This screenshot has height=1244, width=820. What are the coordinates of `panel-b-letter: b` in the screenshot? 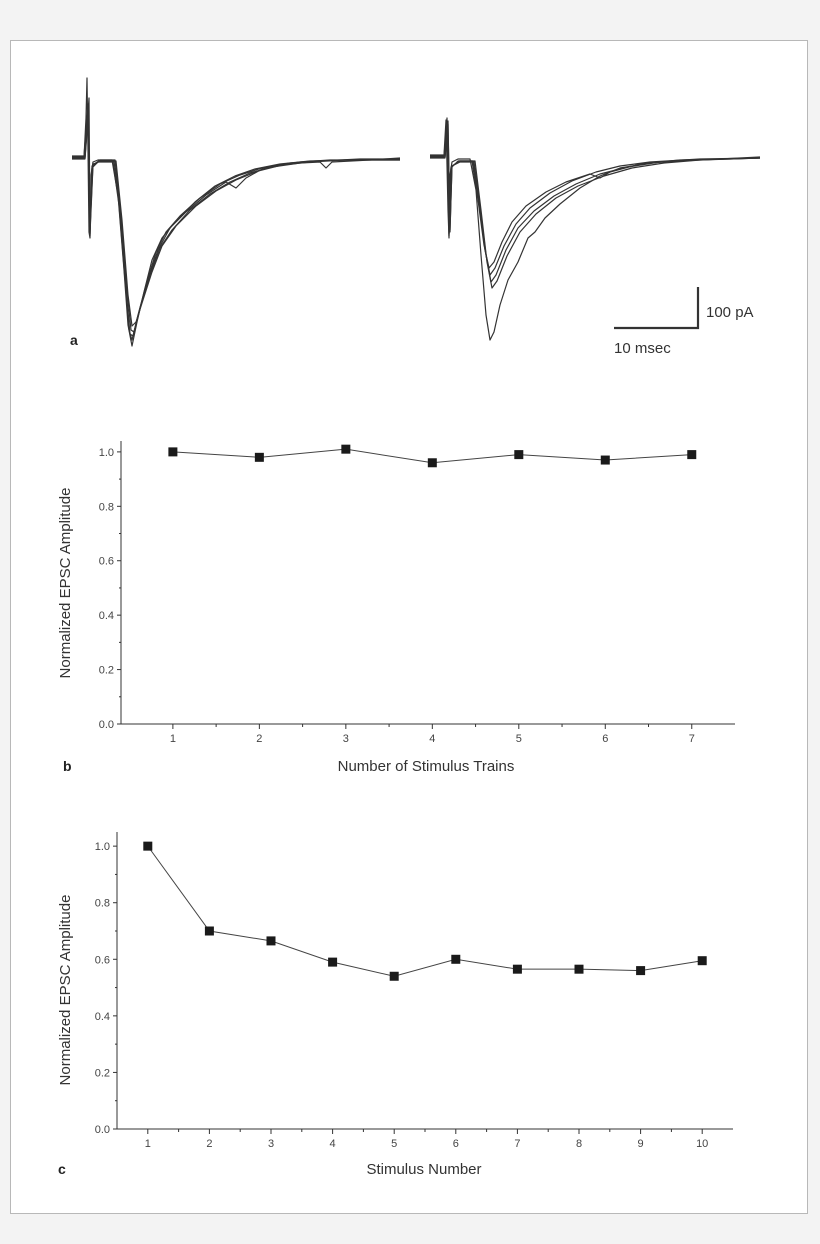 It's located at (67, 766).